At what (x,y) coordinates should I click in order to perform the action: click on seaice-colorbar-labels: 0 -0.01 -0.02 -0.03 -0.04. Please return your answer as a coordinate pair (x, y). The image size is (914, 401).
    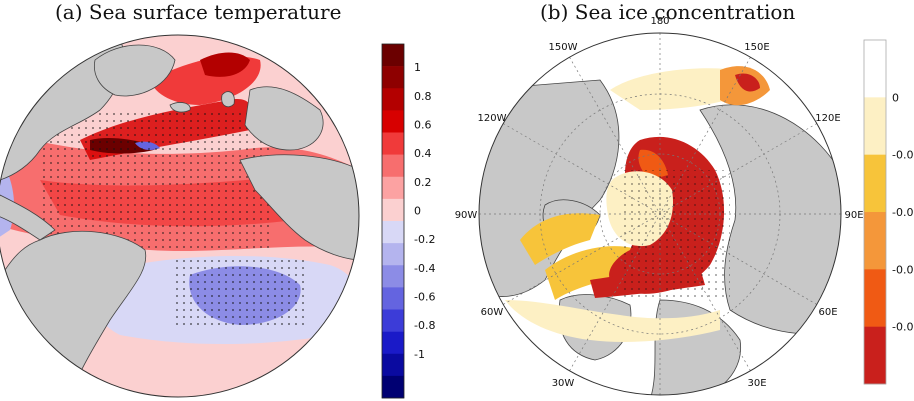
    Looking at the image, I should click on (903, 212).